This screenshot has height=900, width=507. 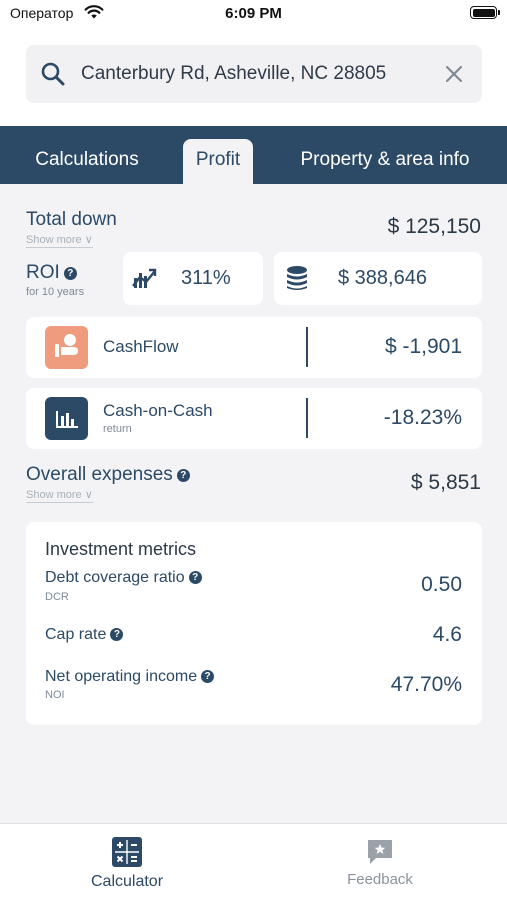 I want to click on cap-rate-label: Cap rate?, so click(x=84, y=635).